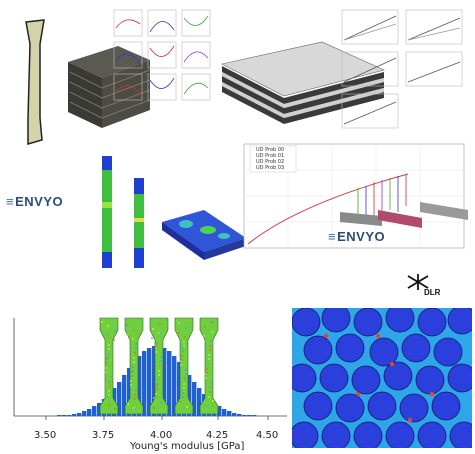 This screenshot has height=454, width=475. Describe the element at coordinates (418, 282) in the screenshot. I see `dlr-logo-icon` at that location.